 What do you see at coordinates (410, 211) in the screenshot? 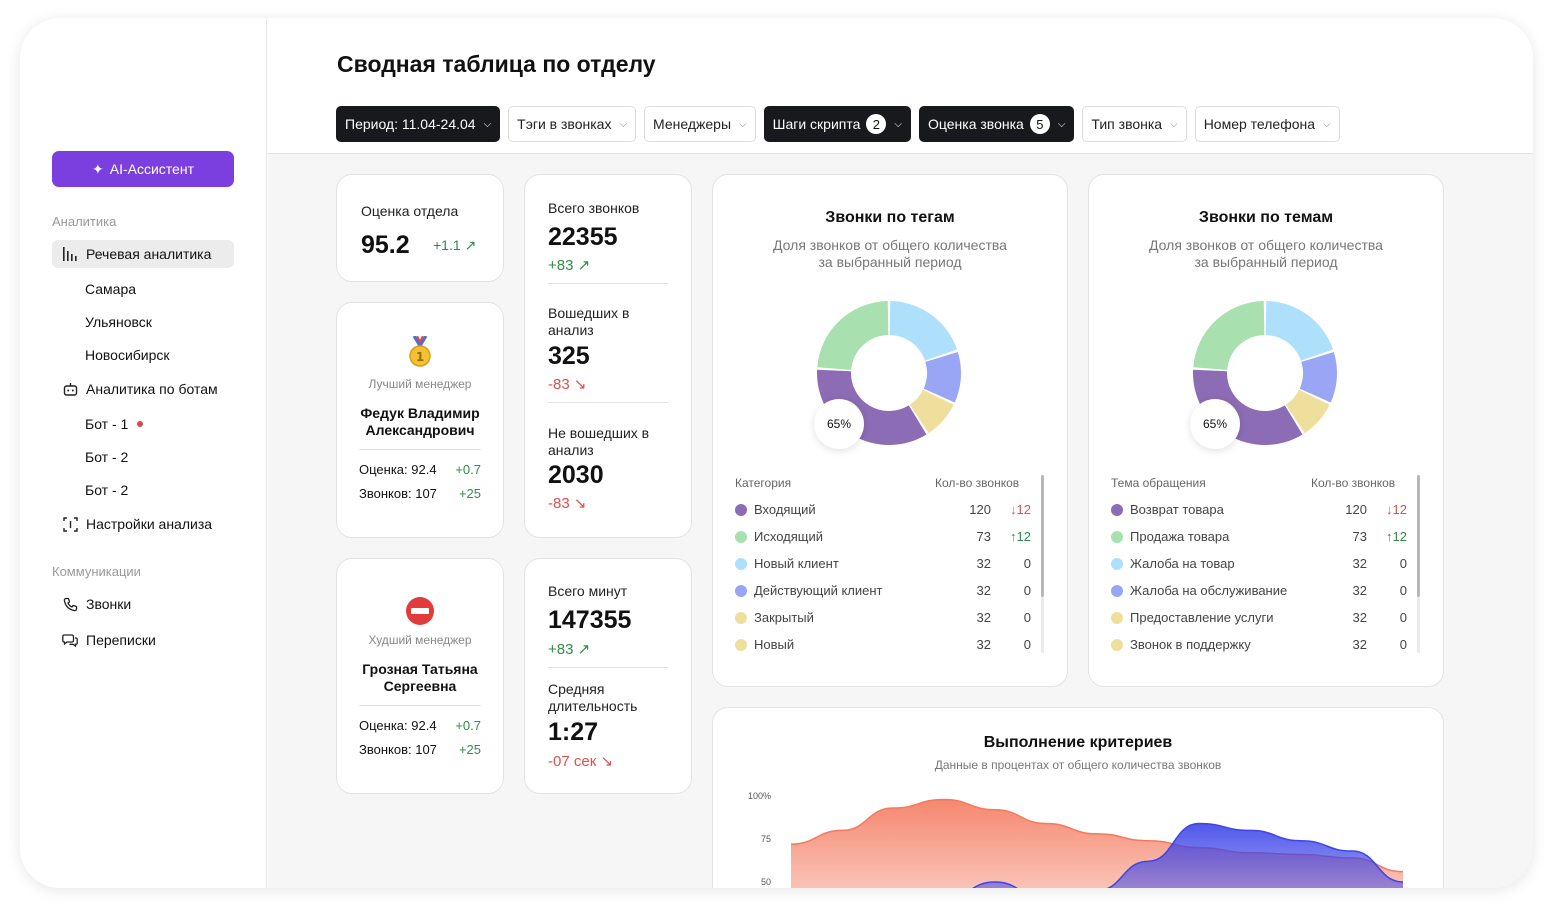
I see `dept-rating-label: Оценка отдела` at bounding box center [410, 211].